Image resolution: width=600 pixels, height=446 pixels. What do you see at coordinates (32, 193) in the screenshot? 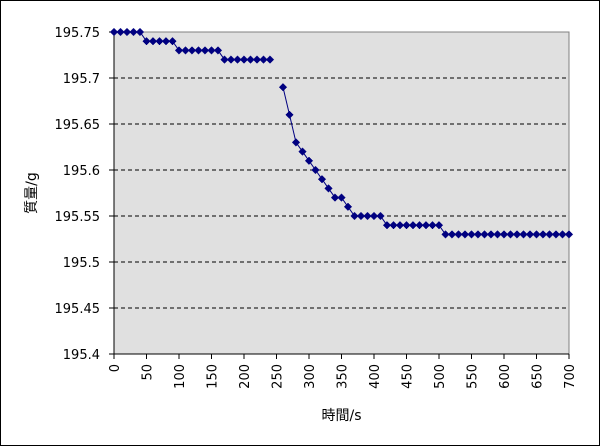
I see `y-axis-title: 質量/g` at bounding box center [32, 193].